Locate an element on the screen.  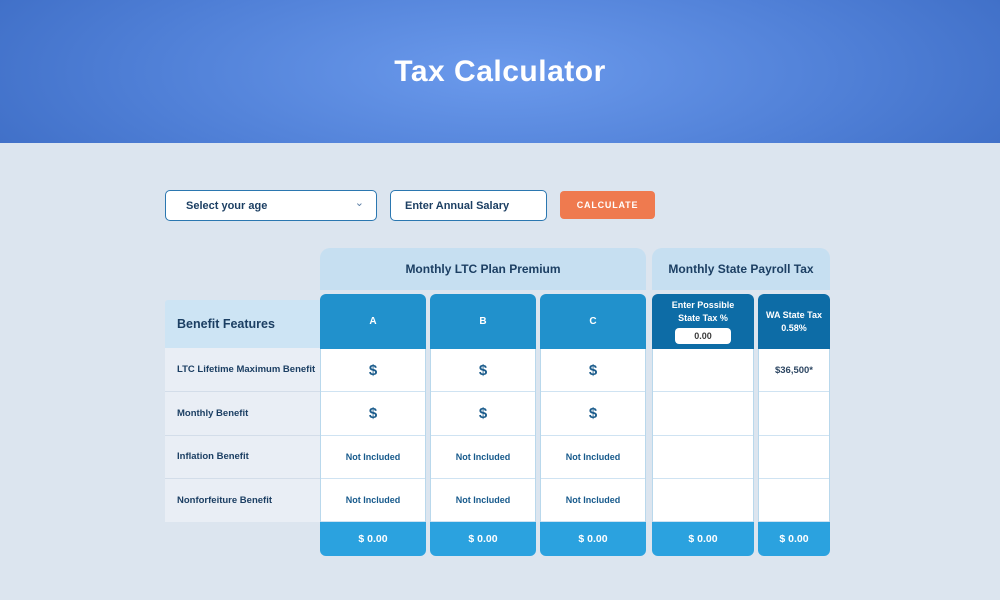
wa-state-tax-body: $36,500* is located at coordinates (794, 435).